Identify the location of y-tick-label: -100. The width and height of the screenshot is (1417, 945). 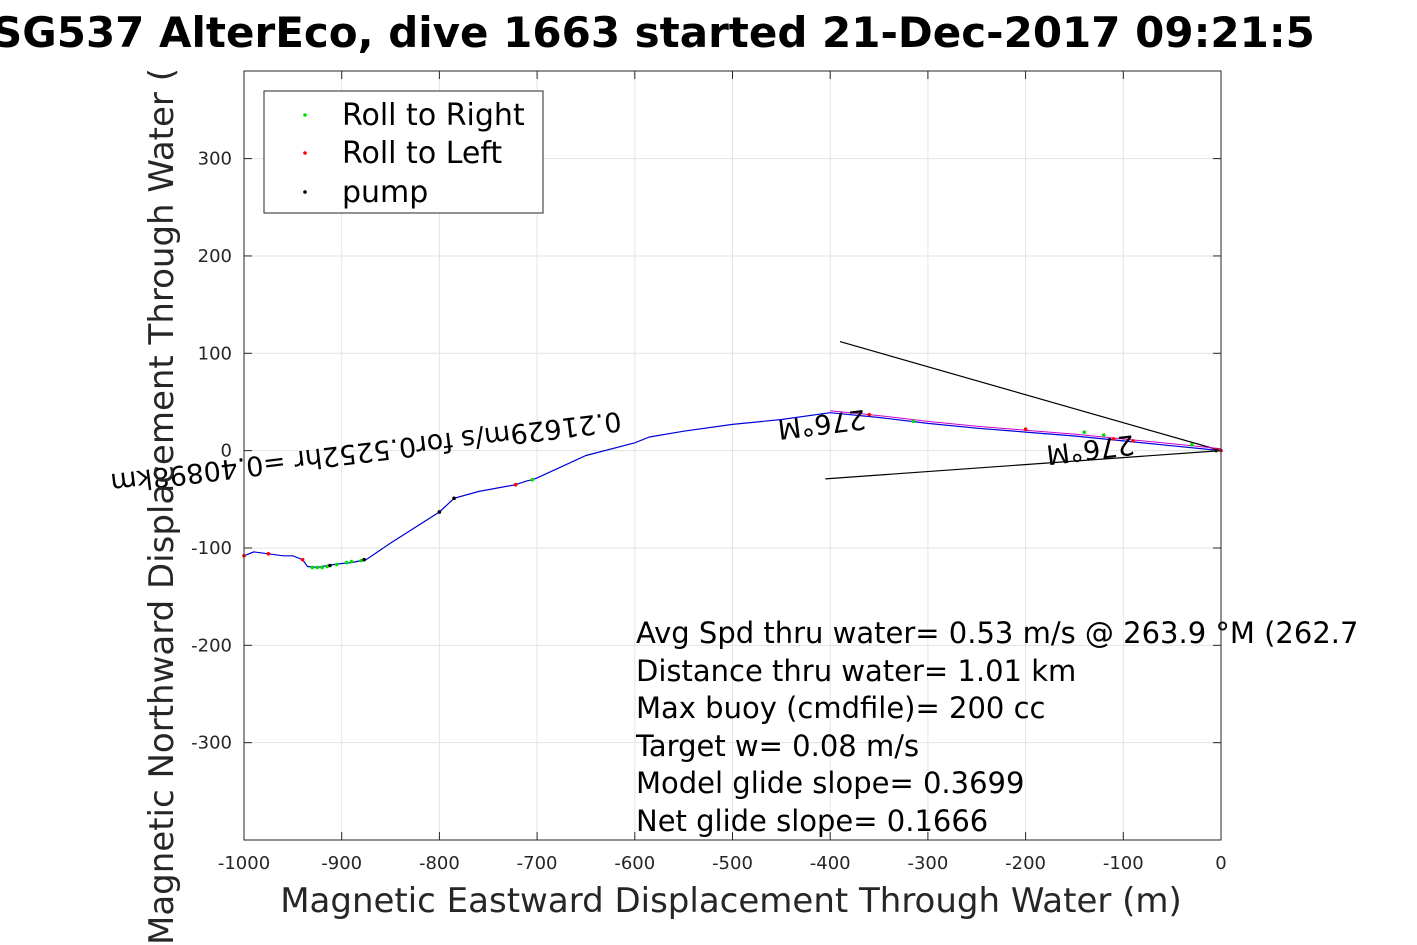
(211, 548).